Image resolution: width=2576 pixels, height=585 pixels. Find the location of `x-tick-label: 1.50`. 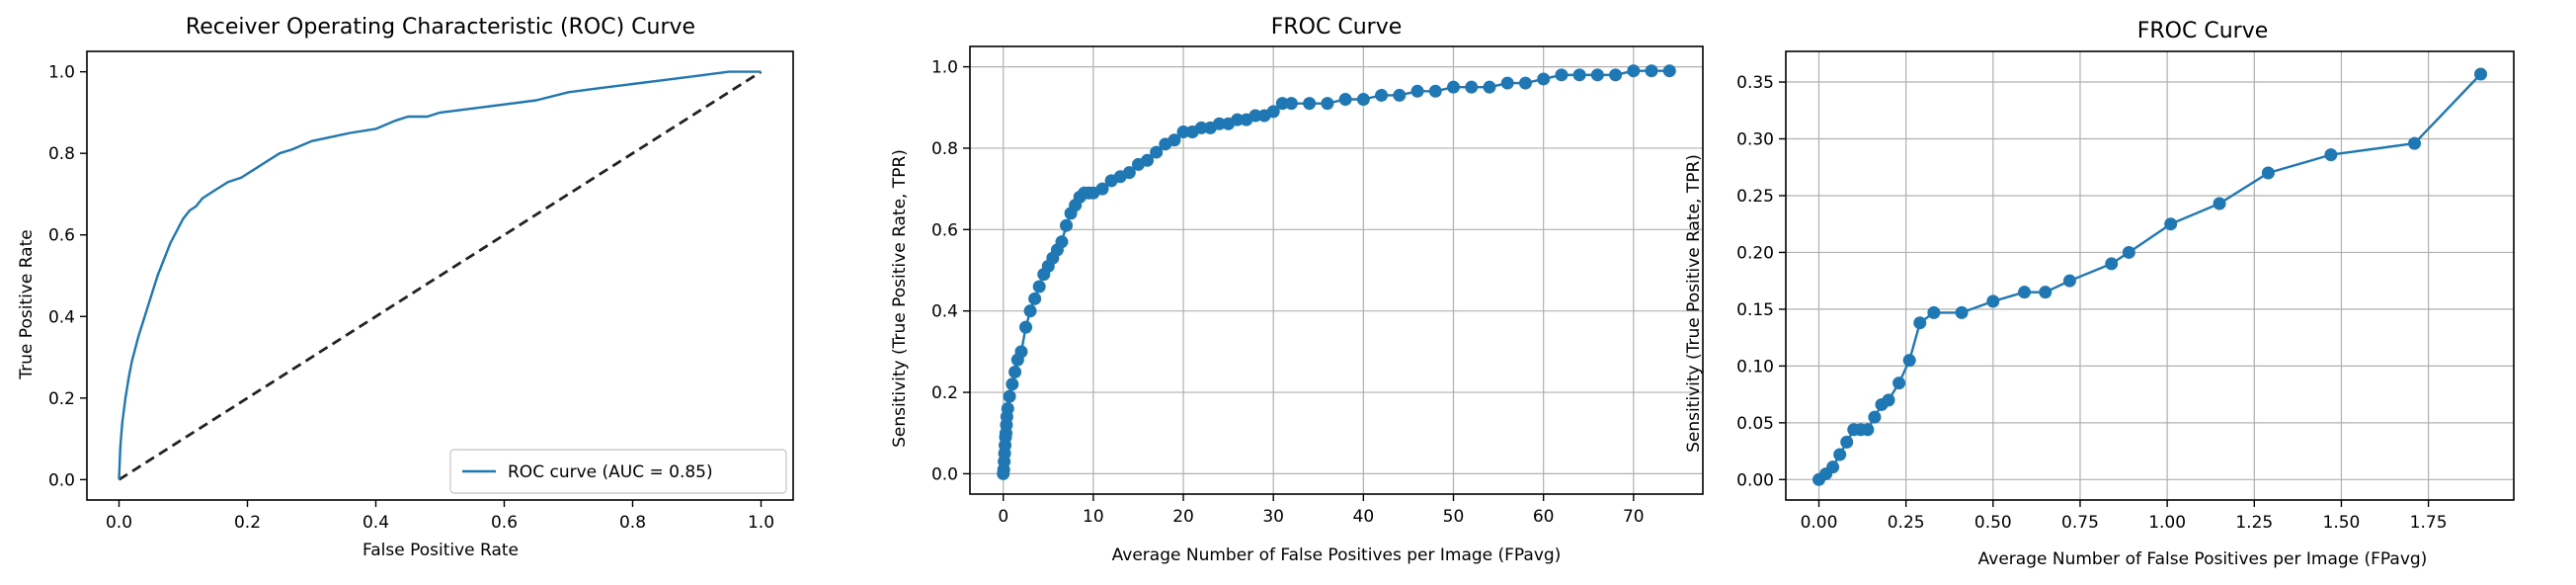

x-tick-label: 1.50 is located at coordinates (2342, 523).